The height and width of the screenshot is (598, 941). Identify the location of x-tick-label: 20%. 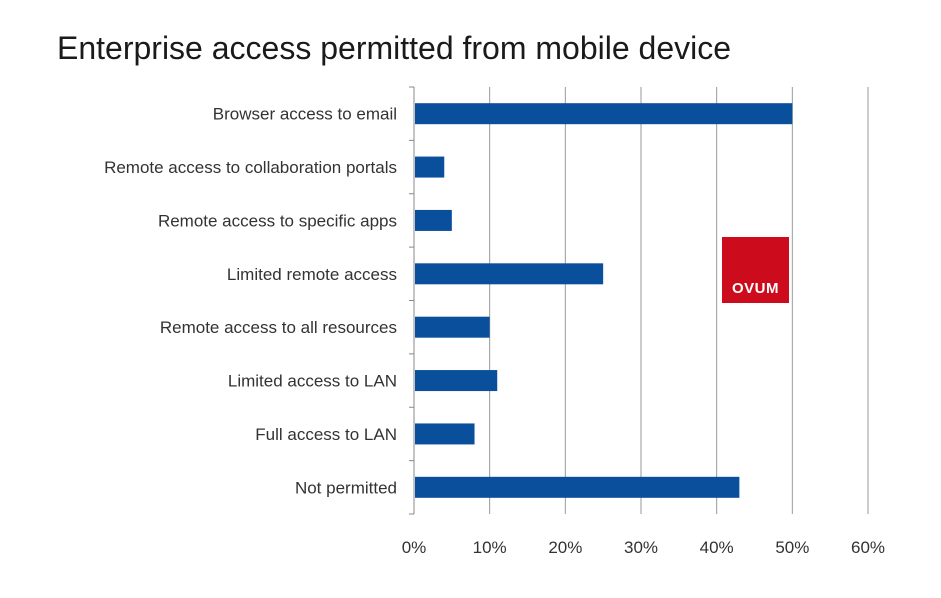
(565, 547).